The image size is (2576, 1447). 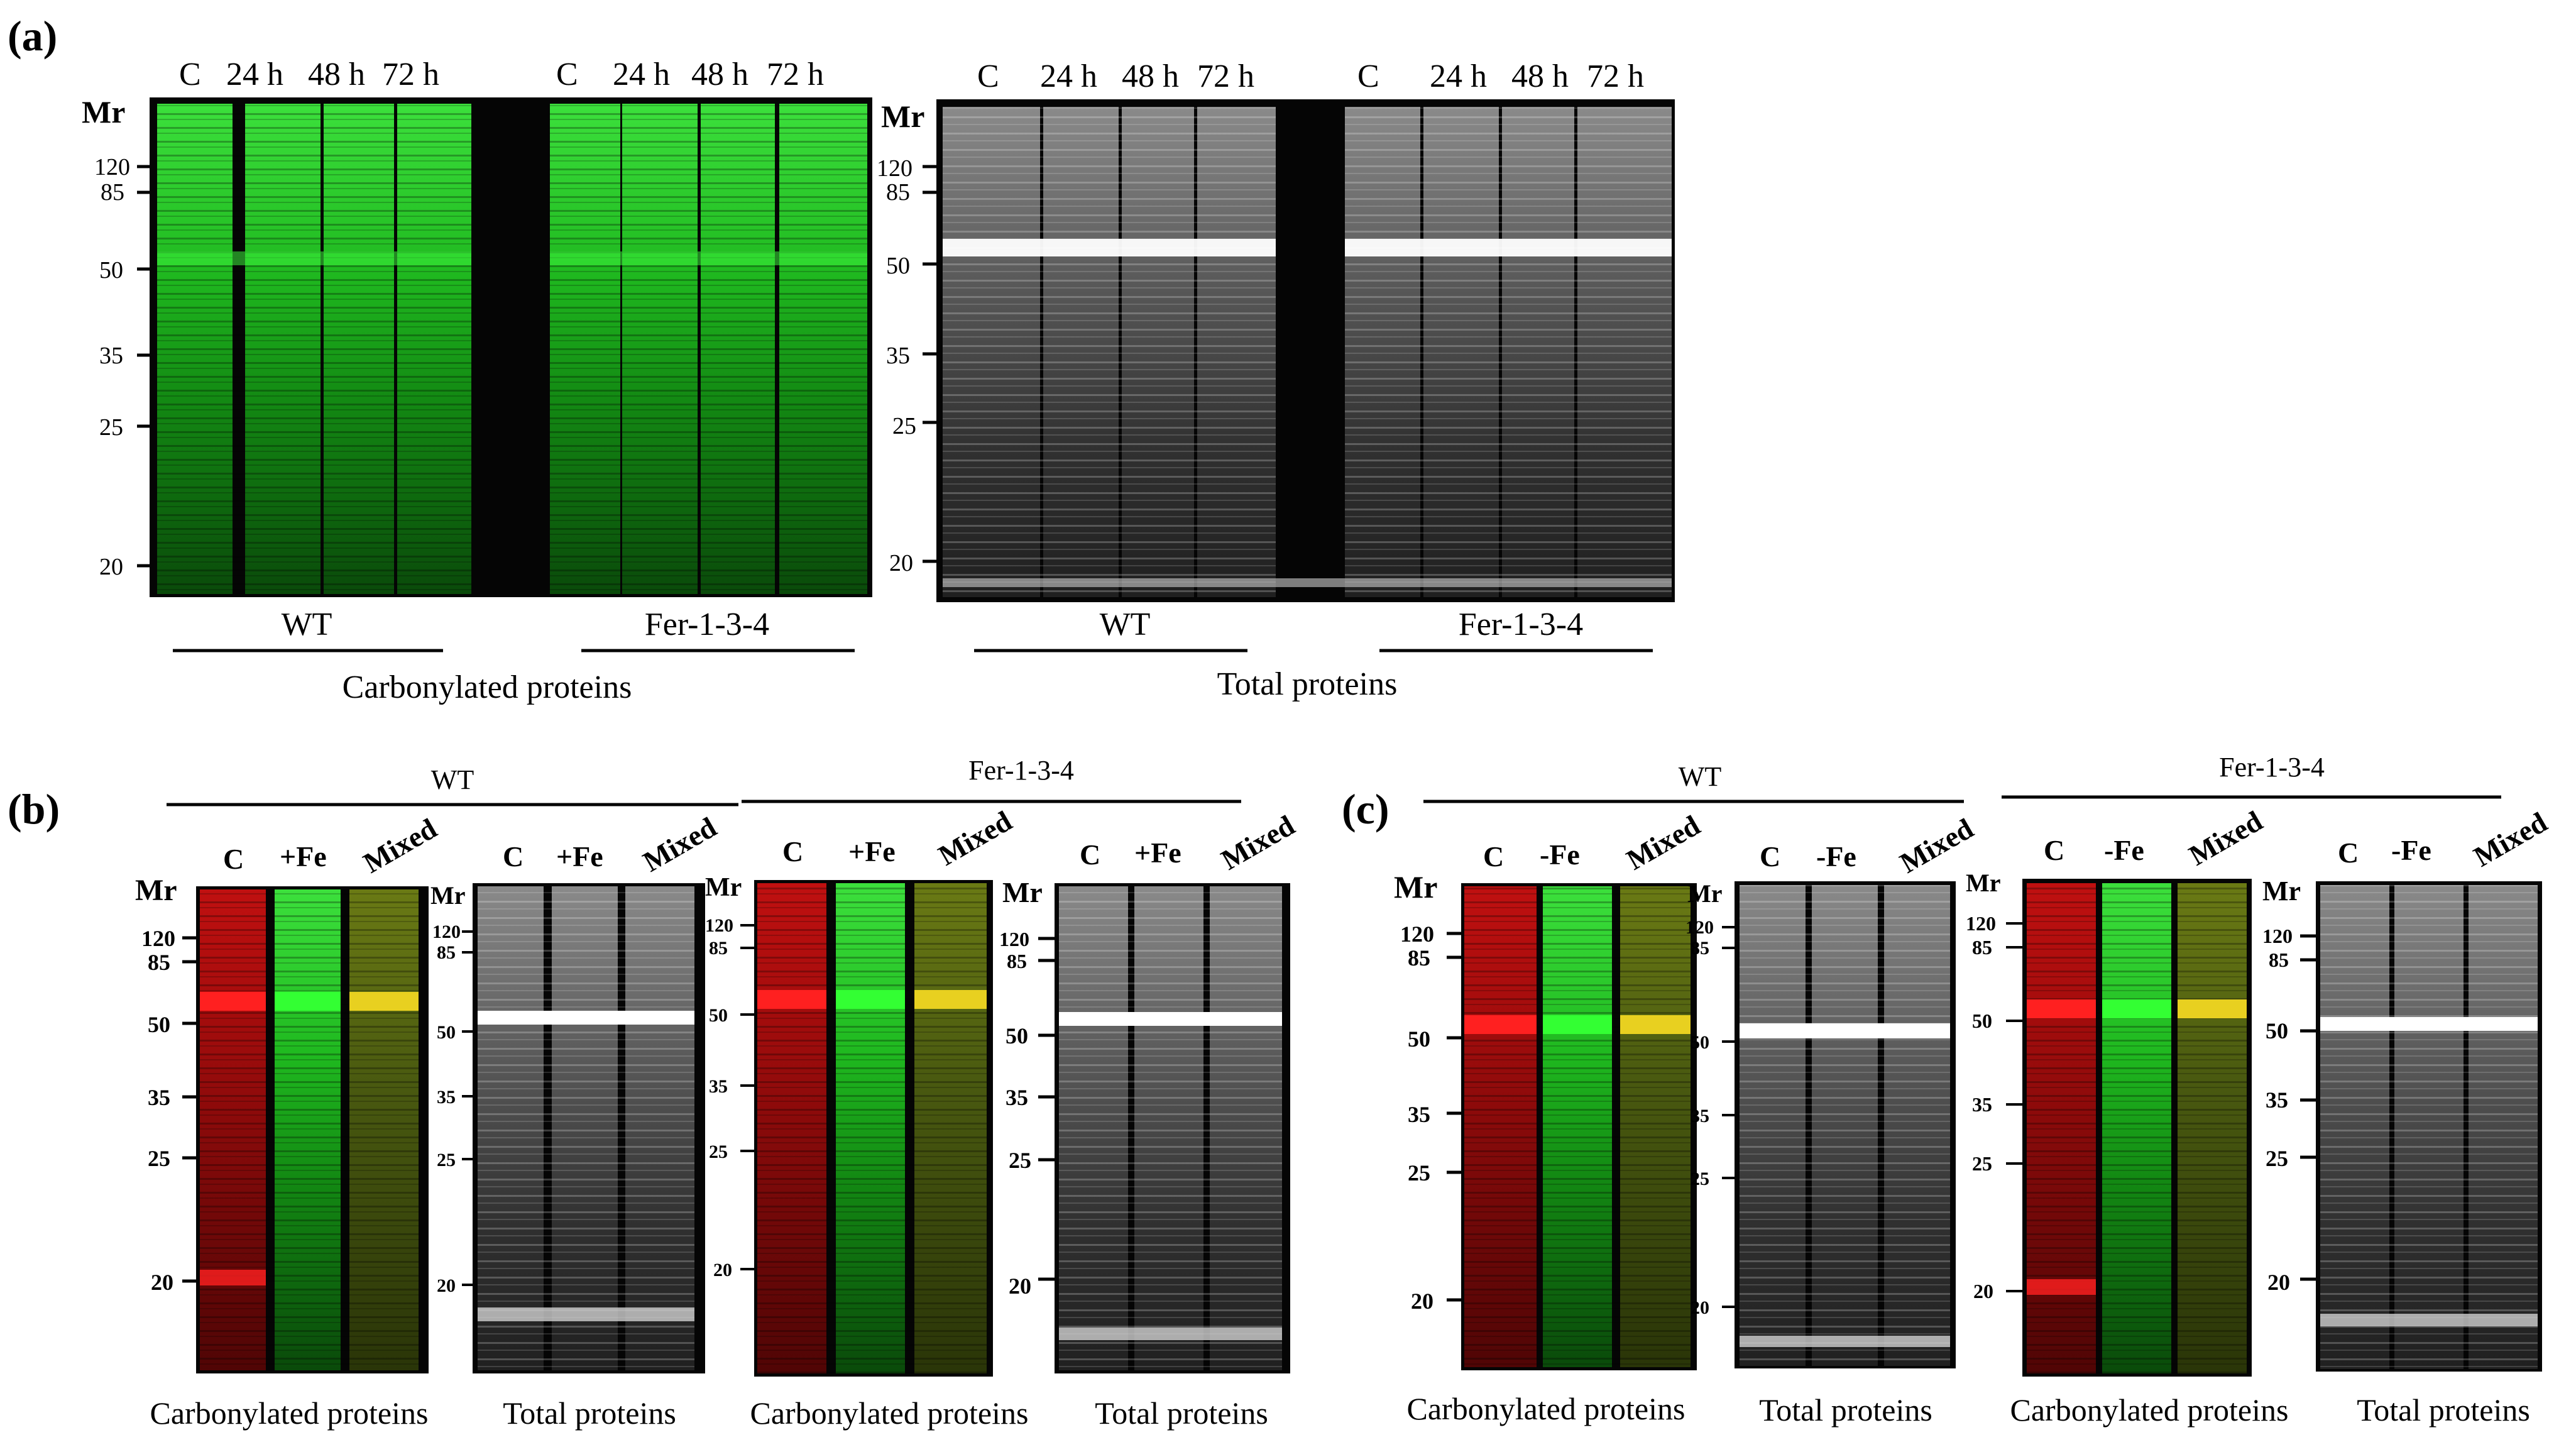 I want to click on panel-b-label: (b), so click(x=34, y=809).